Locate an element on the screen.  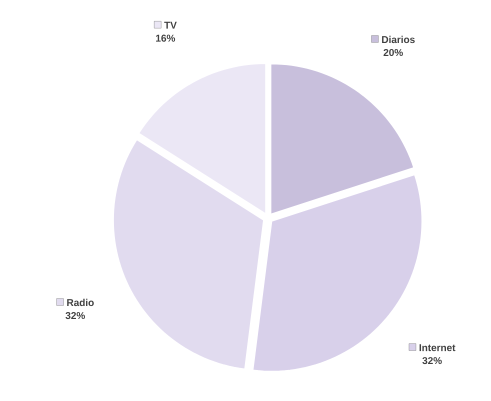
data-label: 20% is located at coordinates (393, 52).